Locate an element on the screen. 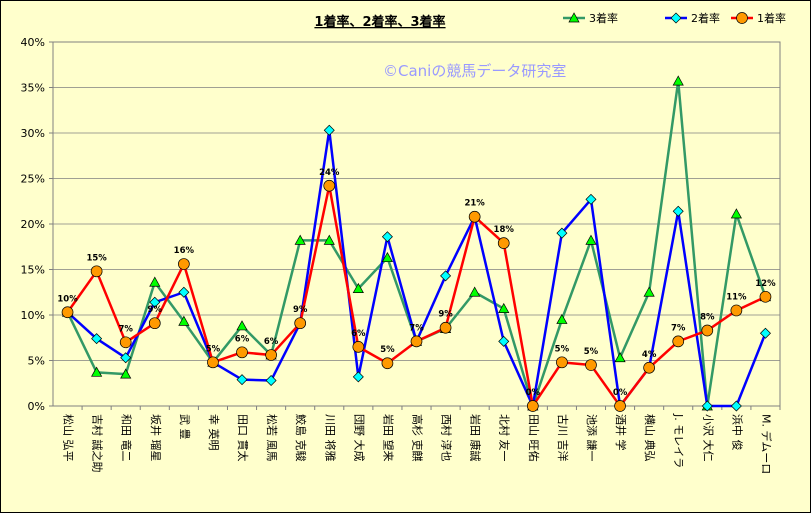  x-tick-label: 坂井 瑠星 is located at coordinates (156, 438).